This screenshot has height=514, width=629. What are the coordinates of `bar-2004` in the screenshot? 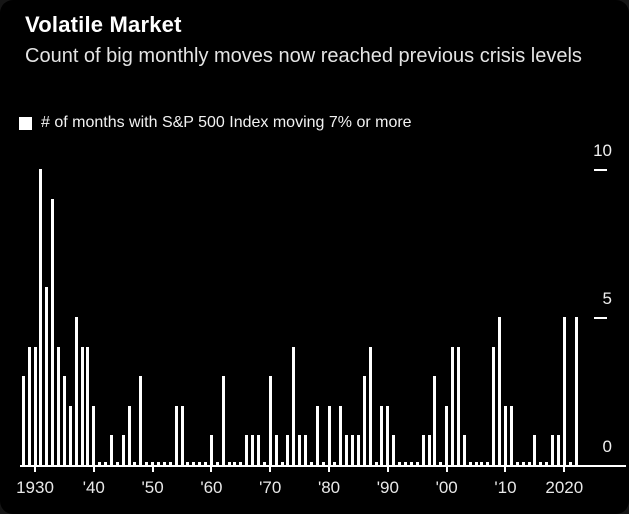 It's located at (470, 463).